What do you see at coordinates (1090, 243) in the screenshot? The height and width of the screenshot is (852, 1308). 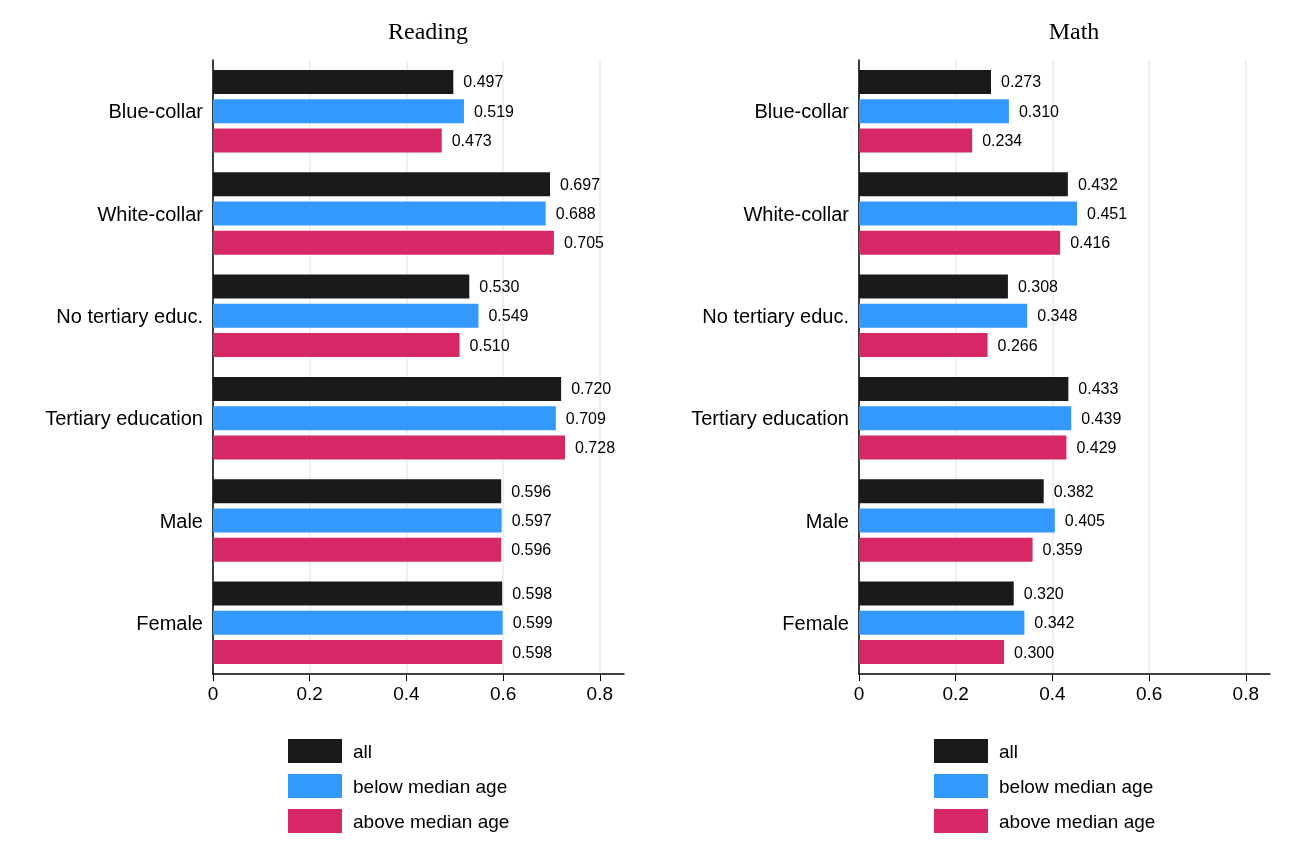 I see `data-label: 0.416` at bounding box center [1090, 243].